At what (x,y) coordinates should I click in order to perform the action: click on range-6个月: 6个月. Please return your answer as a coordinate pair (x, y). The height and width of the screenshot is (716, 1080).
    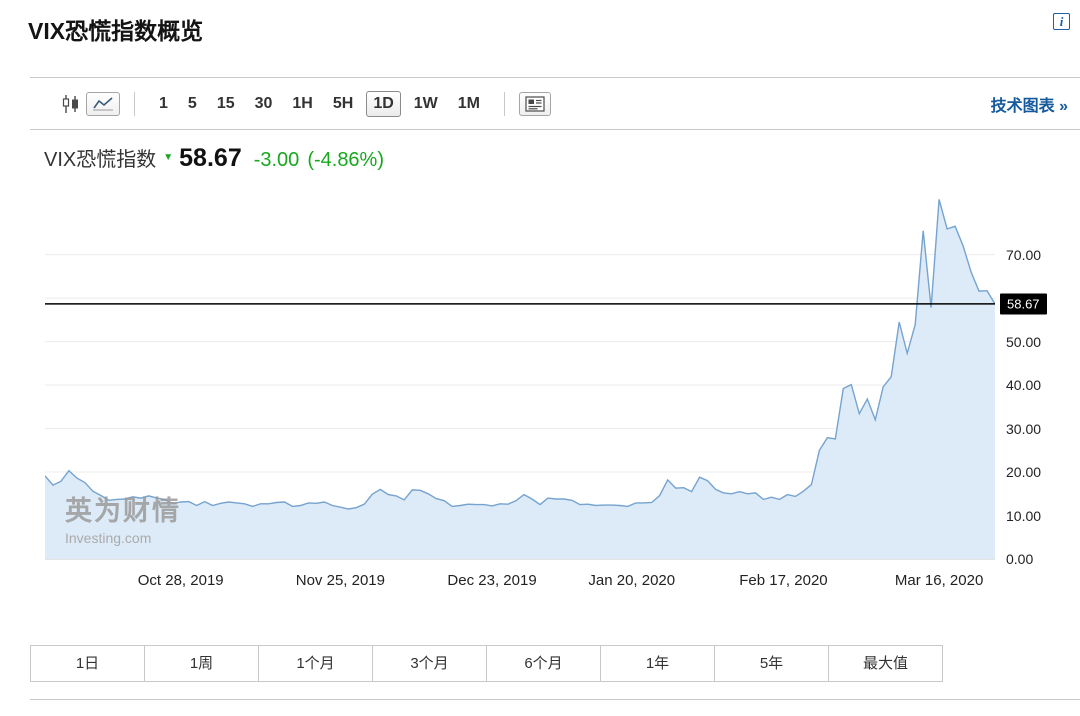
    Looking at the image, I should click on (543, 663).